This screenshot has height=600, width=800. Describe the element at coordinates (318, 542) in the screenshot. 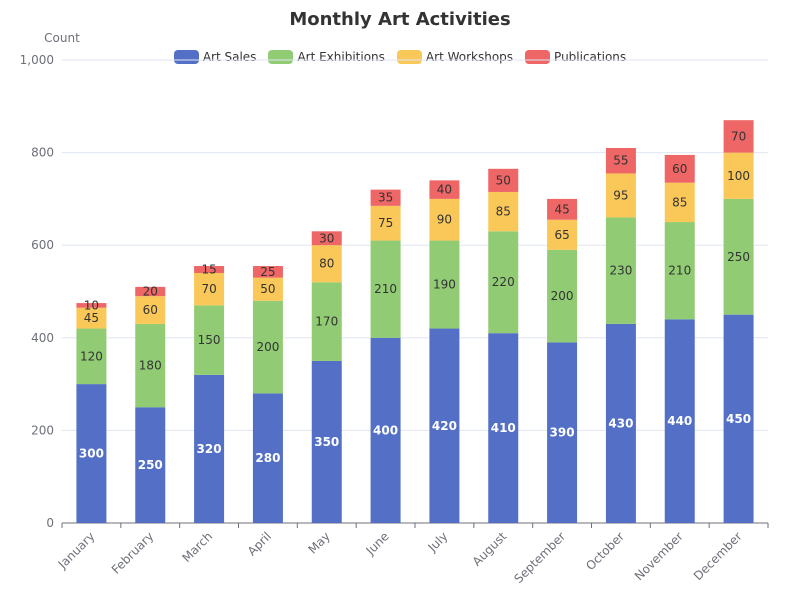

I see `x-tick-label: May` at that location.